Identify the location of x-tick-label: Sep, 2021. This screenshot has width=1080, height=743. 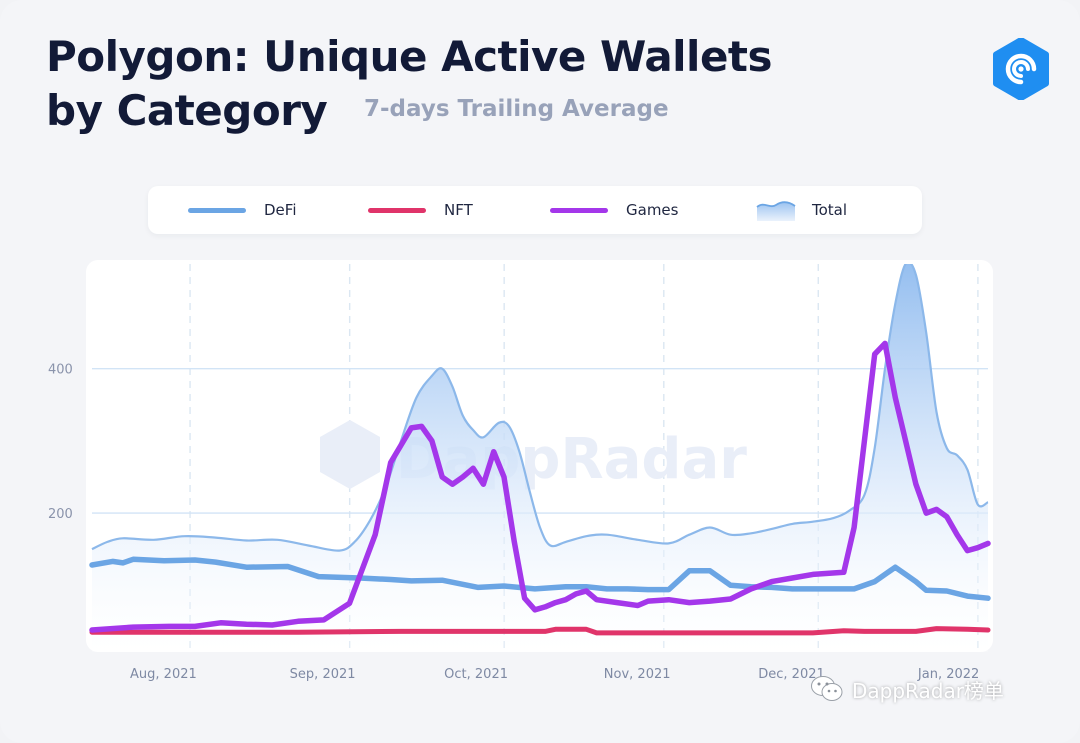
(323, 674).